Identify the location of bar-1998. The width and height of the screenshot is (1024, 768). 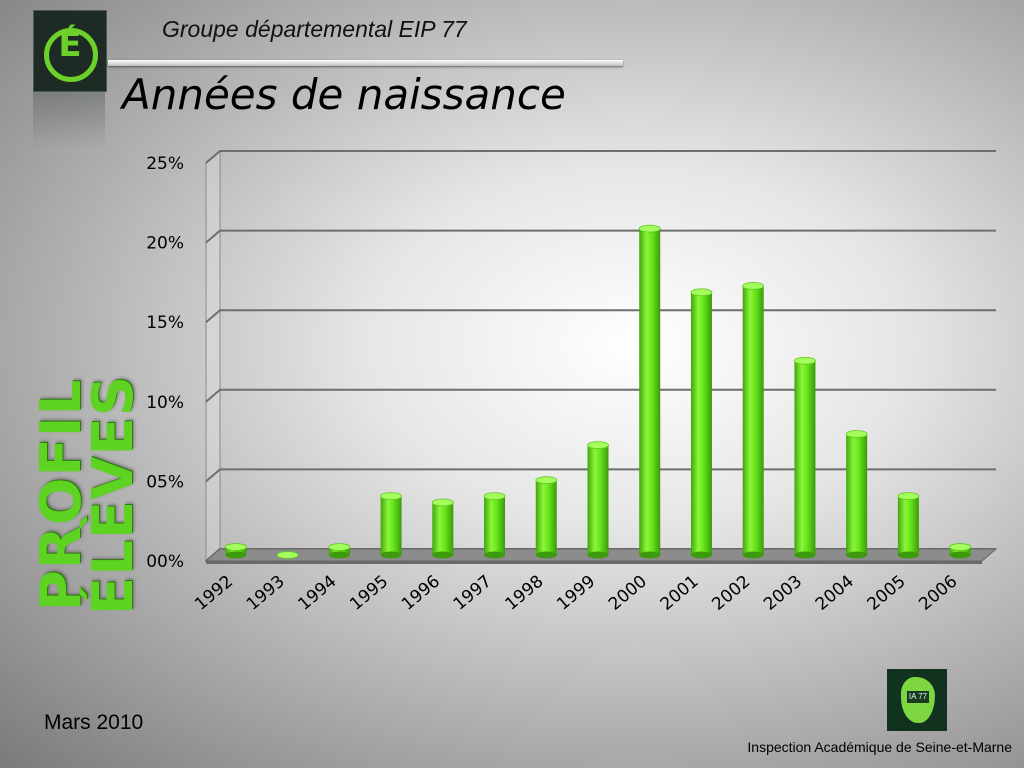
(546, 517).